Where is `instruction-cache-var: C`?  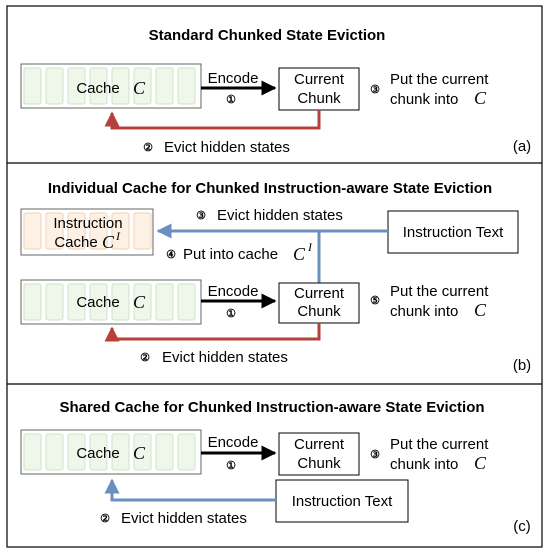 instruction-cache-var: C is located at coordinates (108, 242).